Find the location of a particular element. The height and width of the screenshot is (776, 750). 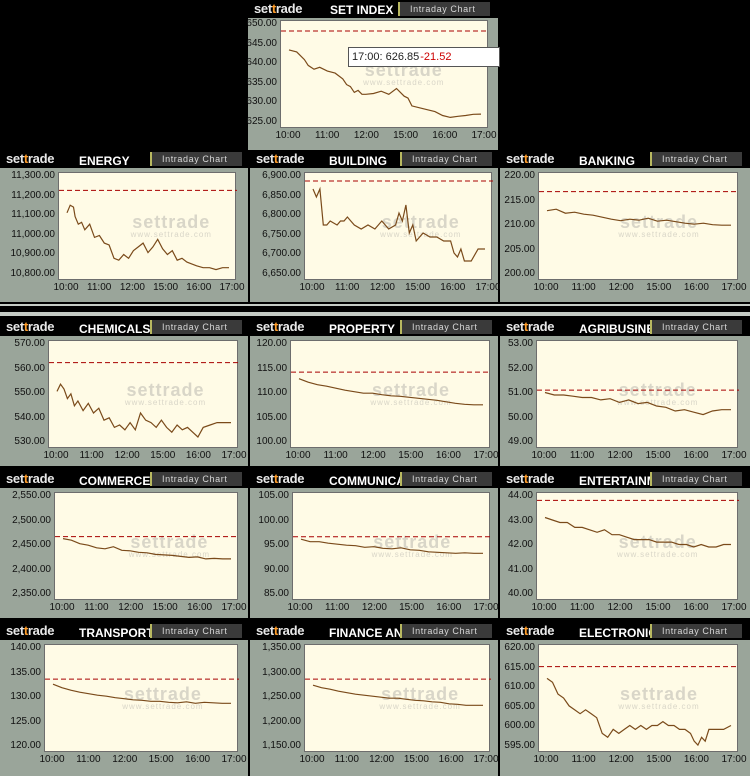

row-separator is located at coordinates (375, 305).